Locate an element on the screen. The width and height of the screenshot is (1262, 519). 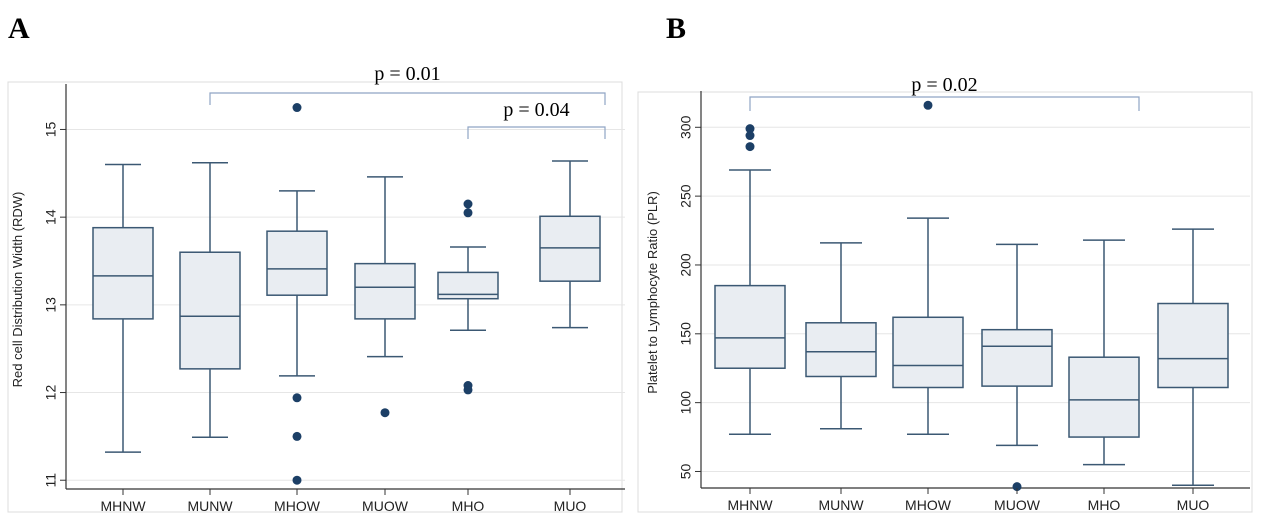
significance-bracket: p = 0.01 is located at coordinates (407, 84).